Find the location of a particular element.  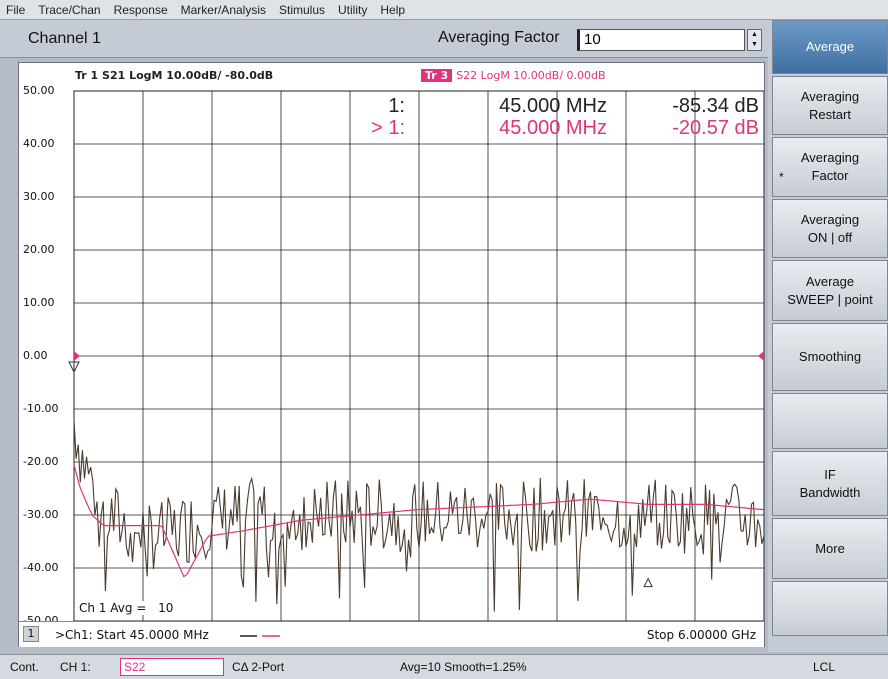

y-tick-label: 30.00 is located at coordinates (39, 196).